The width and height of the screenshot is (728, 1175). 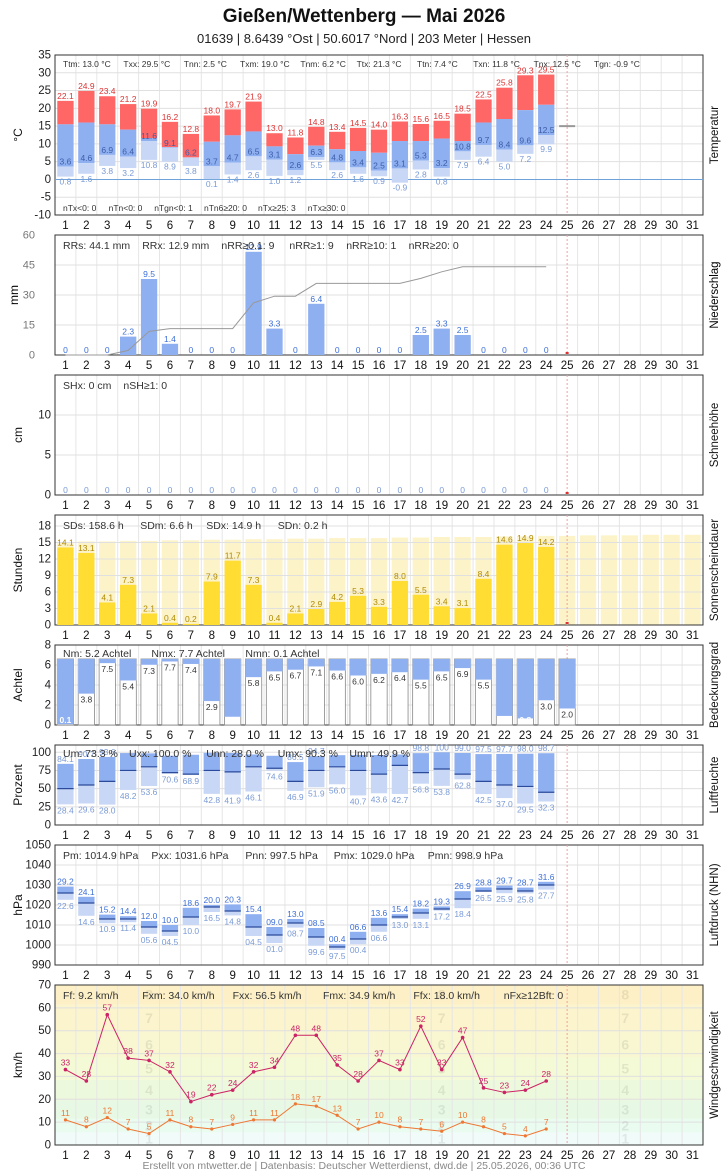 What do you see at coordinates (281, 856) in the screenshot?
I see `stat-label: Pnn: 997.5 hPa` at bounding box center [281, 856].